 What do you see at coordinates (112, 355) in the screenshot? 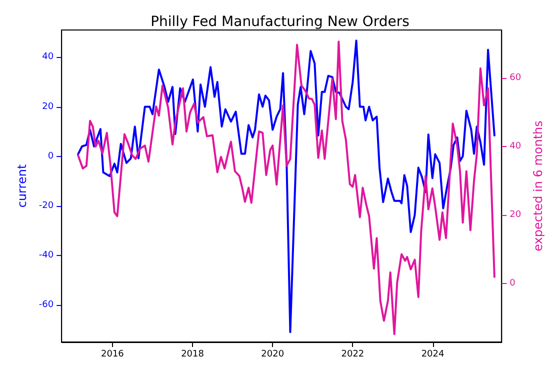
I see `x-tick-label: 2016` at bounding box center [112, 355].